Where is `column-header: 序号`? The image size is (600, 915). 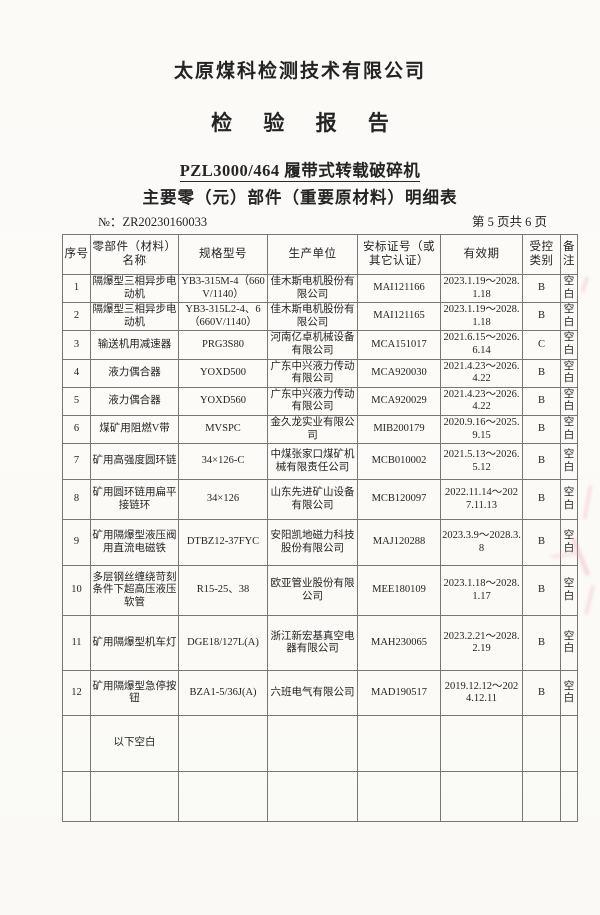
column-header: 序号 is located at coordinates (76, 254).